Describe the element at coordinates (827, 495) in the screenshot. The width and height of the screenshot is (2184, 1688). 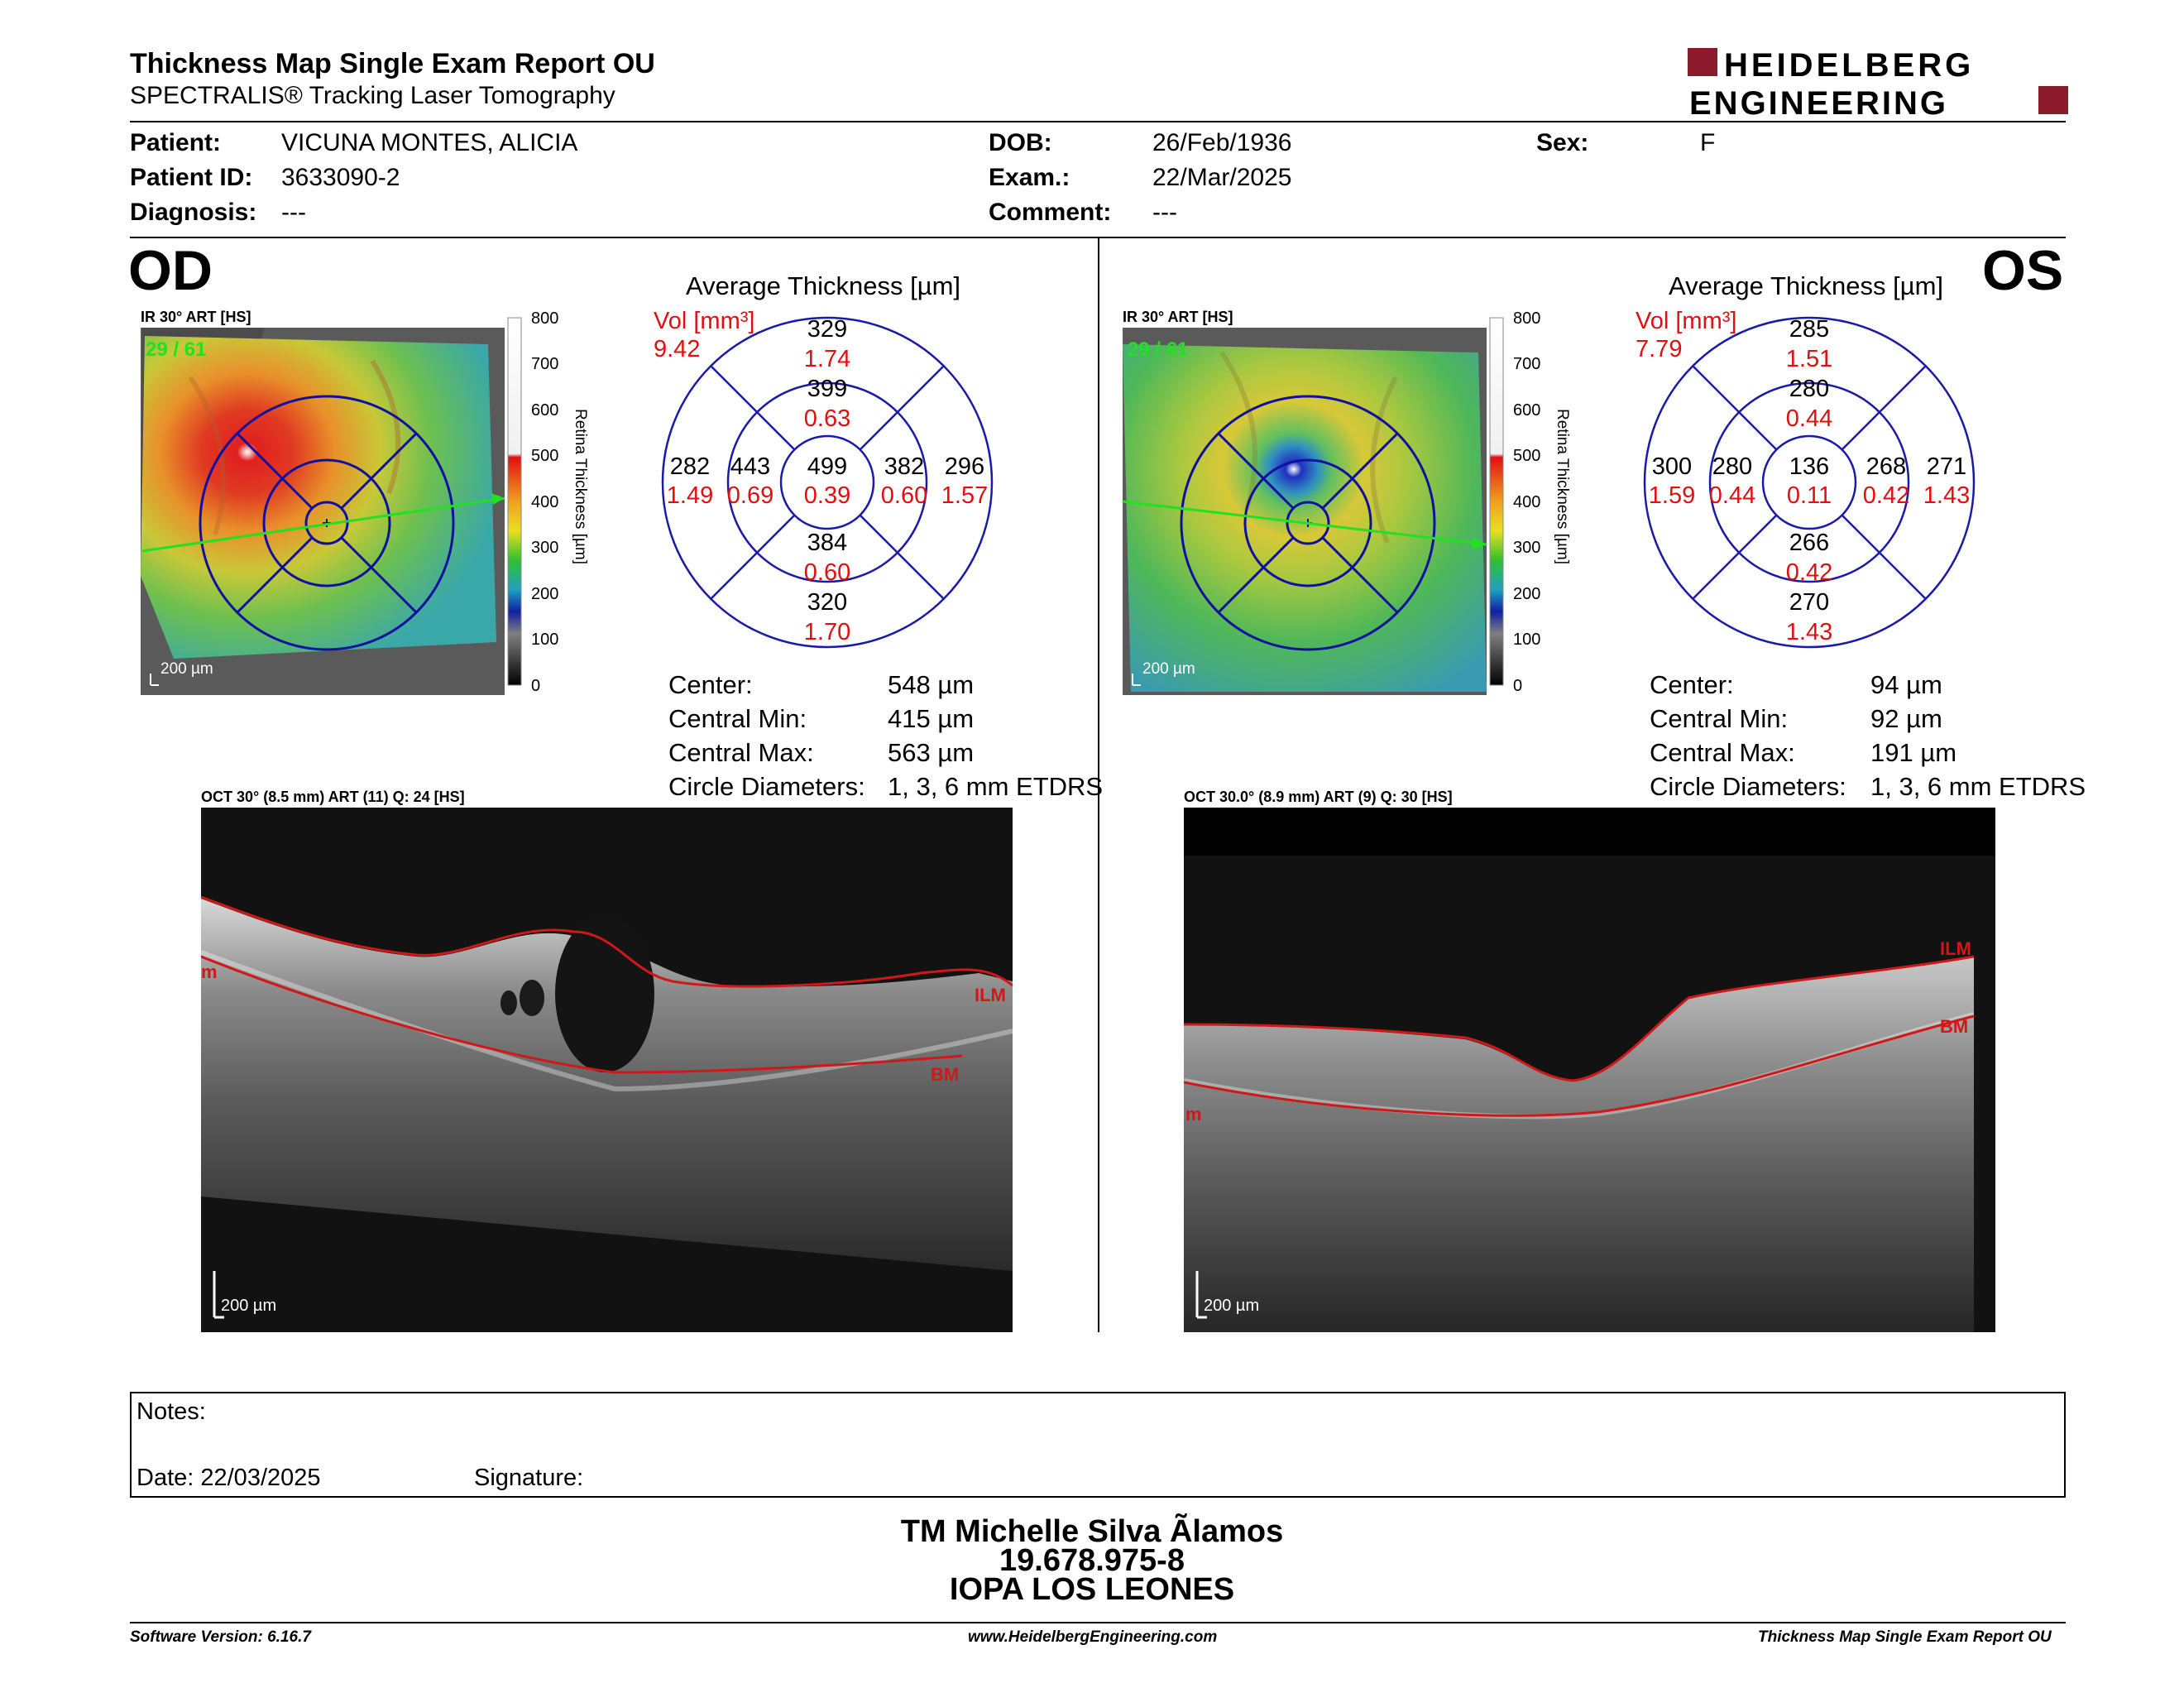
I see `od-center-volume: 0.39` at that location.